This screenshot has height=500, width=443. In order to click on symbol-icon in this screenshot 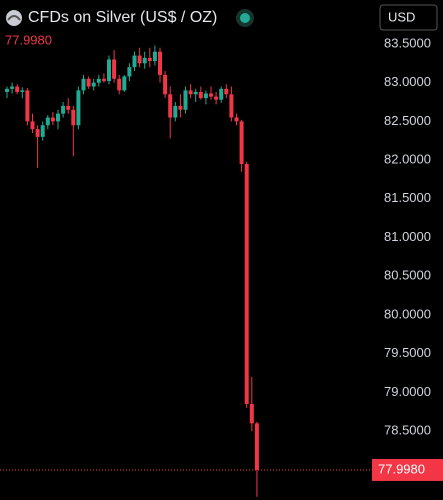, I will do `click(14, 18)`.